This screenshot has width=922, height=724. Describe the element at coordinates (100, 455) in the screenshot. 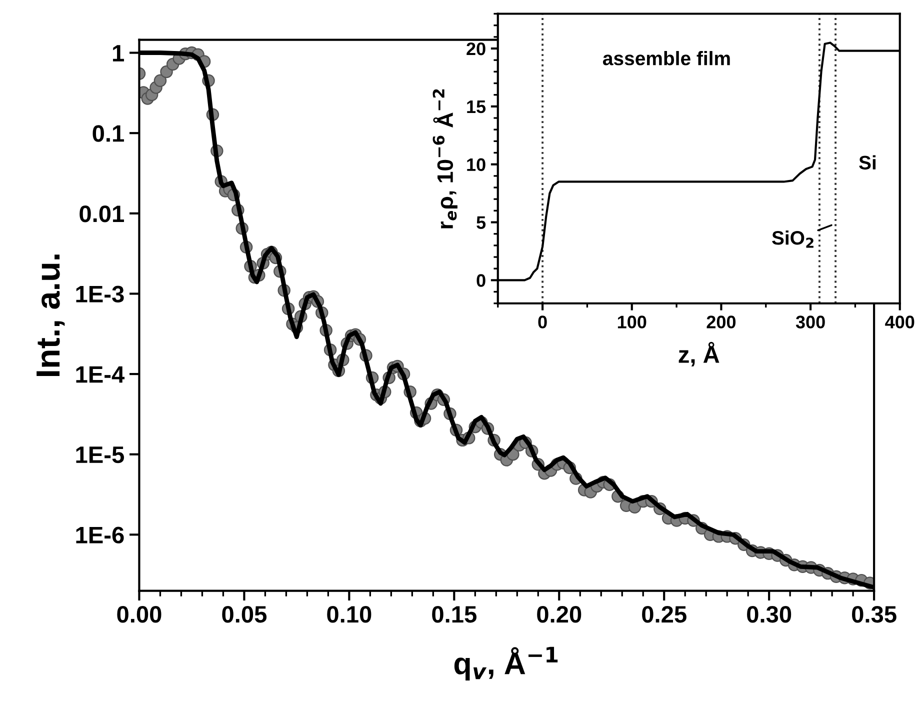

I see `y-tick-label: 1E-5` at that location.